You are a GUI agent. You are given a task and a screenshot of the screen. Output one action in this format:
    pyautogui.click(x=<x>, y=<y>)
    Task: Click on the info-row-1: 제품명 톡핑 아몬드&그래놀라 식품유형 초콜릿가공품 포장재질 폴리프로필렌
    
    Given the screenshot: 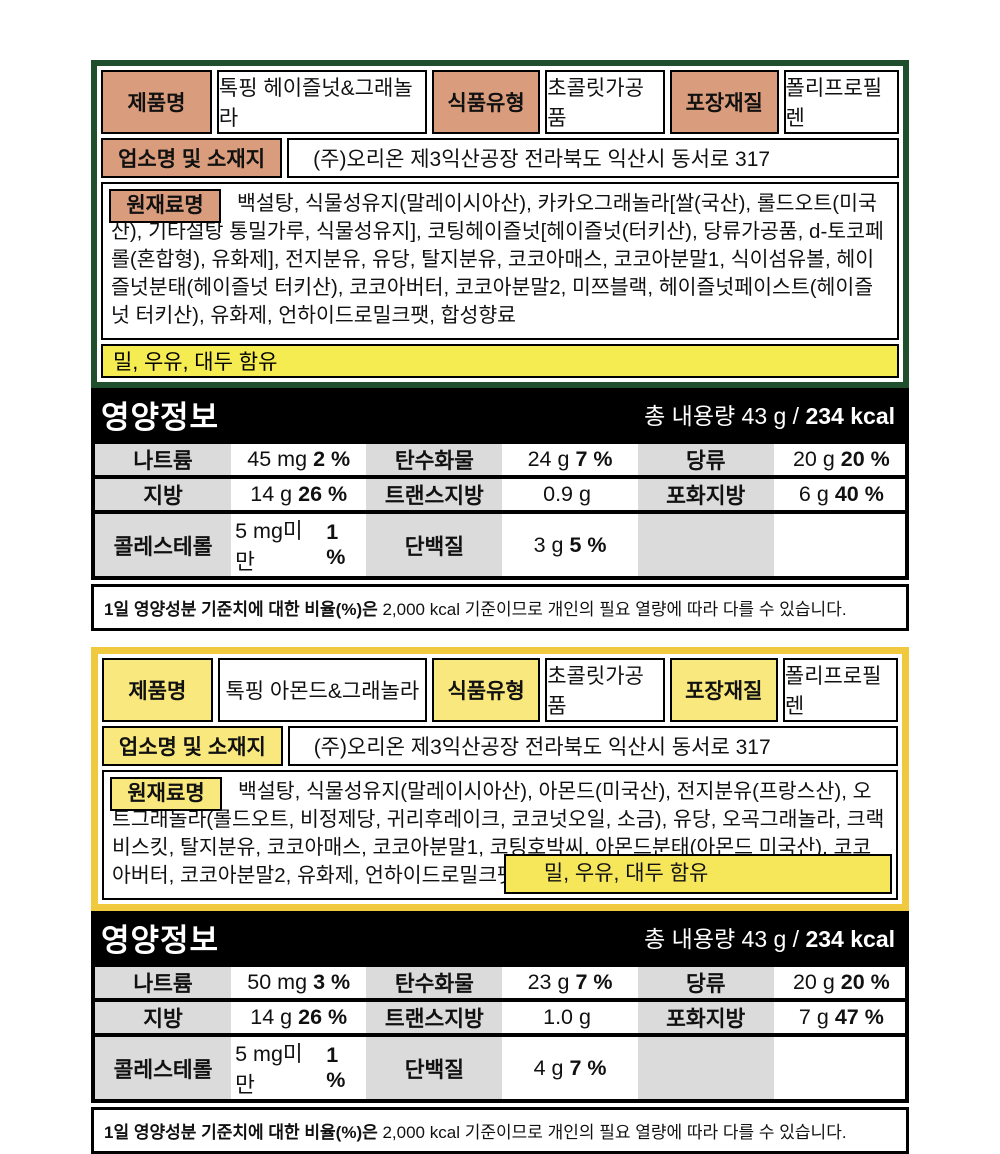 What is the action you would take?
    pyautogui.click(x=500, y=690)
    